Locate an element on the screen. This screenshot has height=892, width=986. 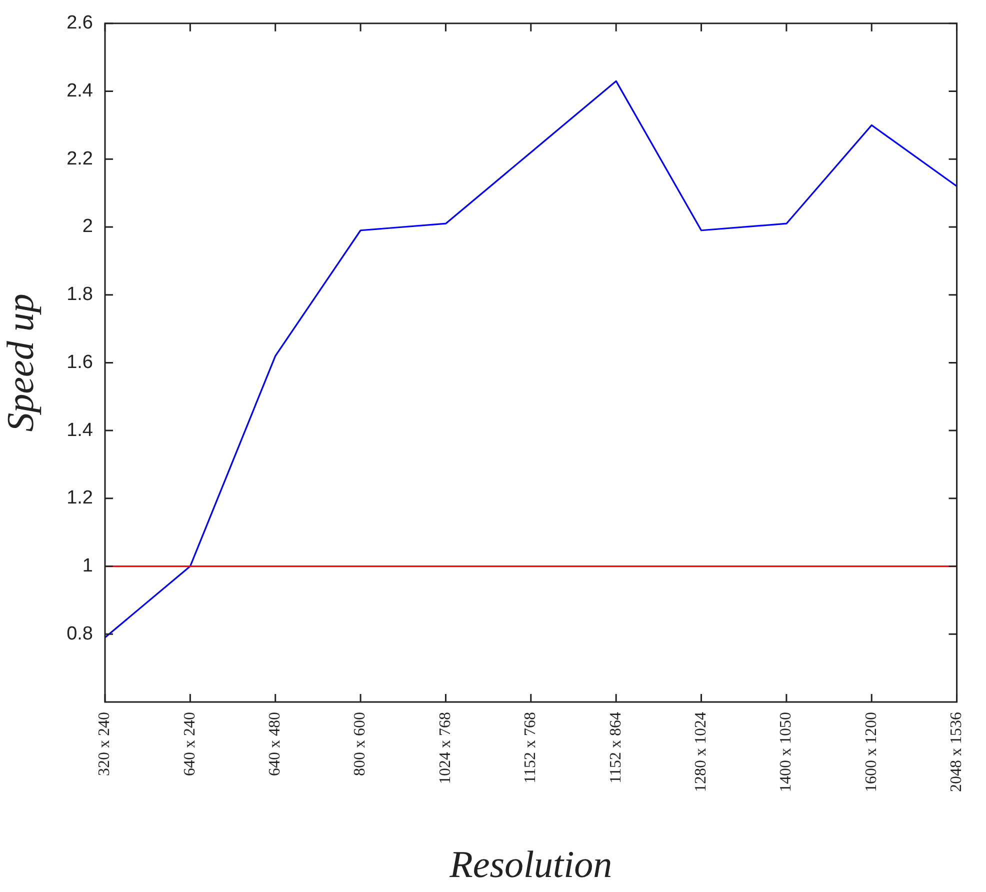
y-tick-label: 0.8 is located at coordinates (79, 633).